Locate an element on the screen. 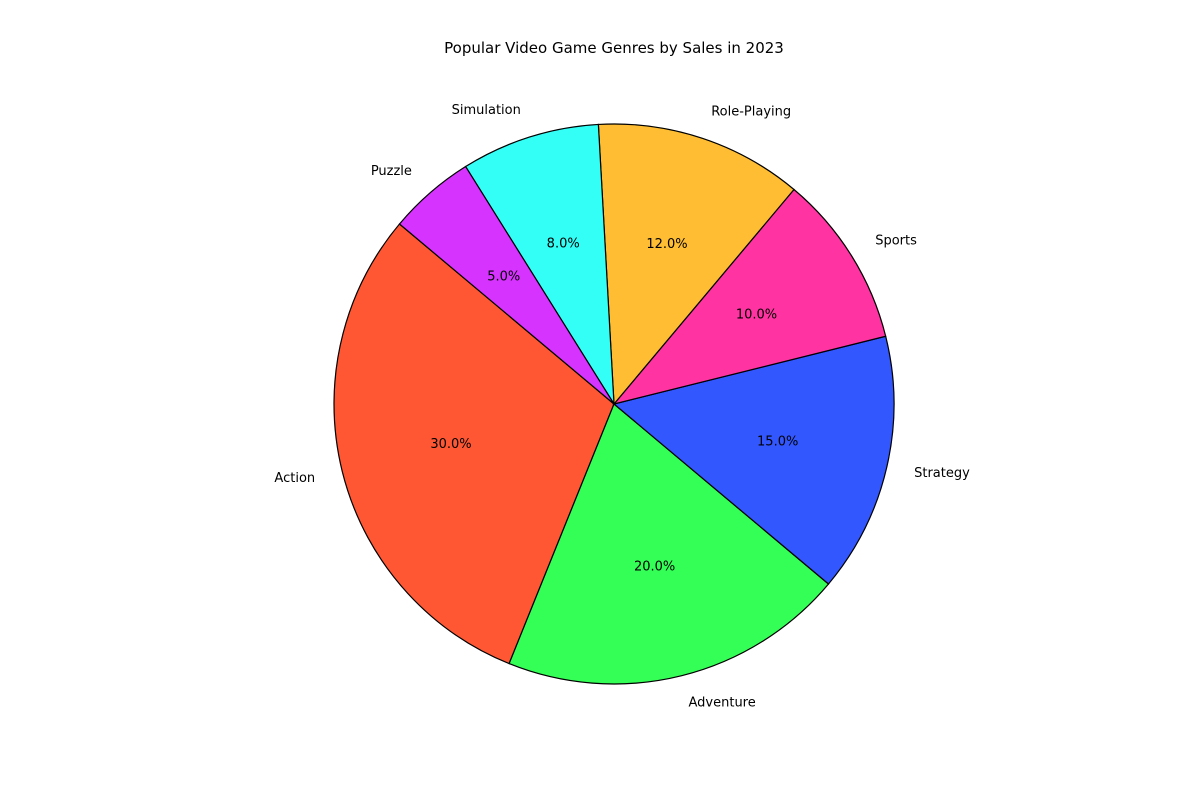  pie-slice-adventure is located at coordinates (669, 544).